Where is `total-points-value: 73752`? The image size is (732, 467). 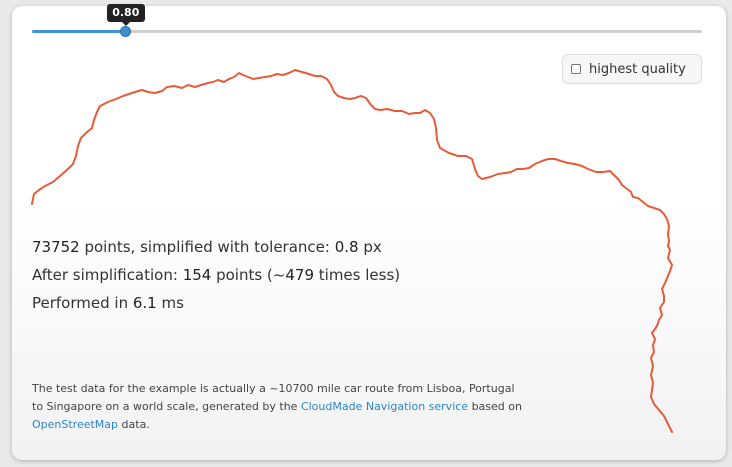
total-points-value: 73752 is located at coordinates (56, 247).